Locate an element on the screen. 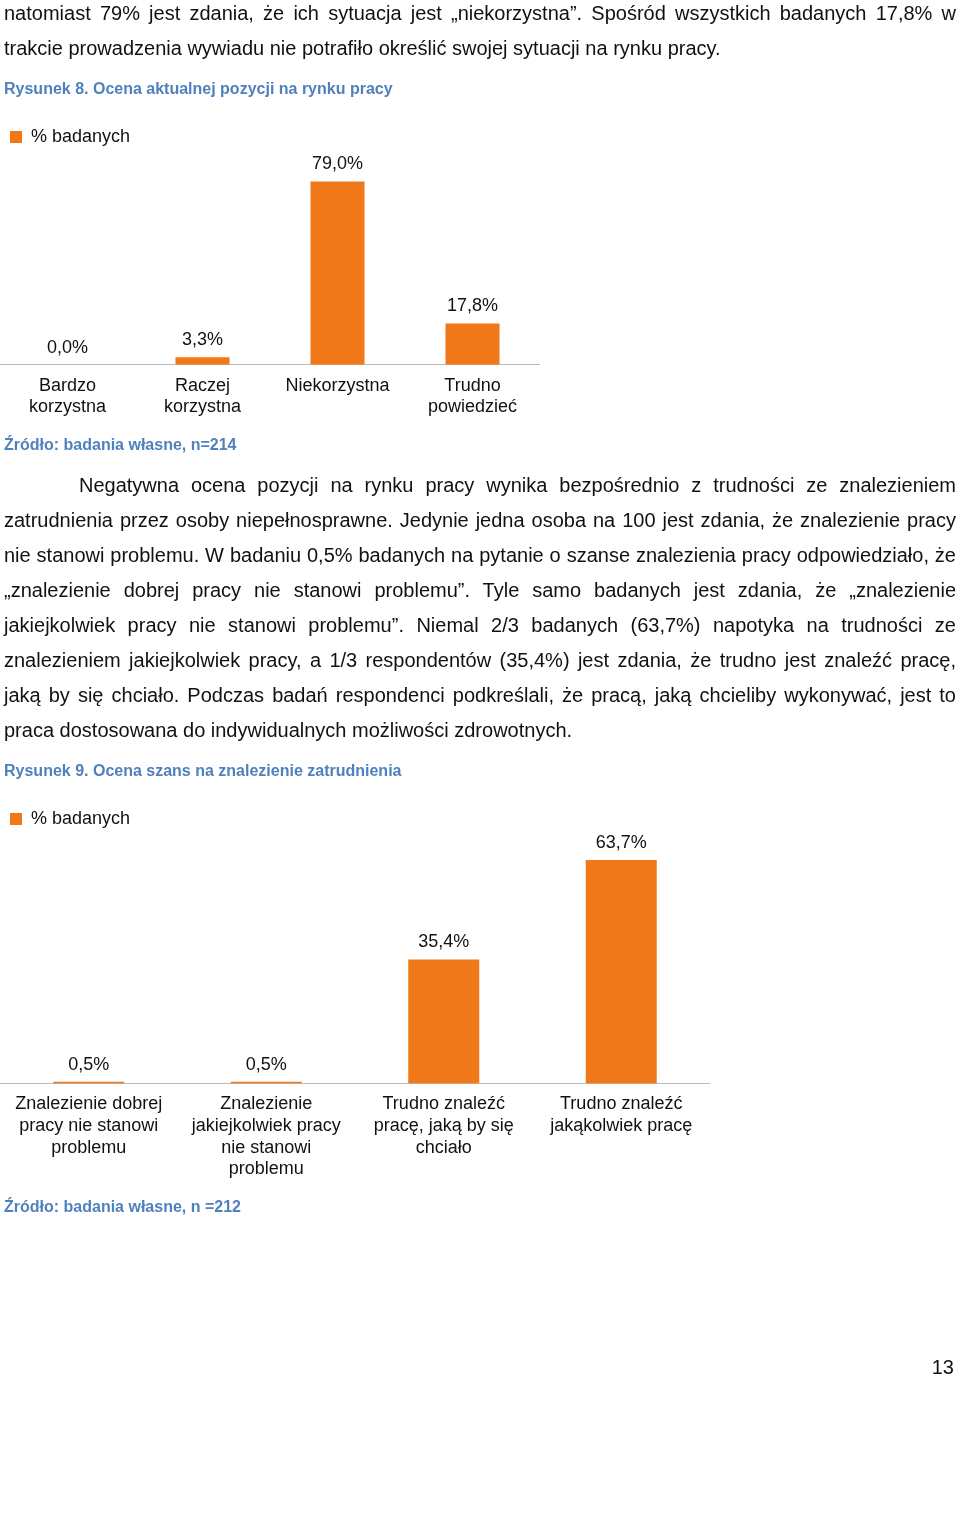 The width and height of the screenshot is (960, 1514). x-tick-label: Znalezienie dobrej pracy nie stanowi problemu is located at coordinates (89, 1125).